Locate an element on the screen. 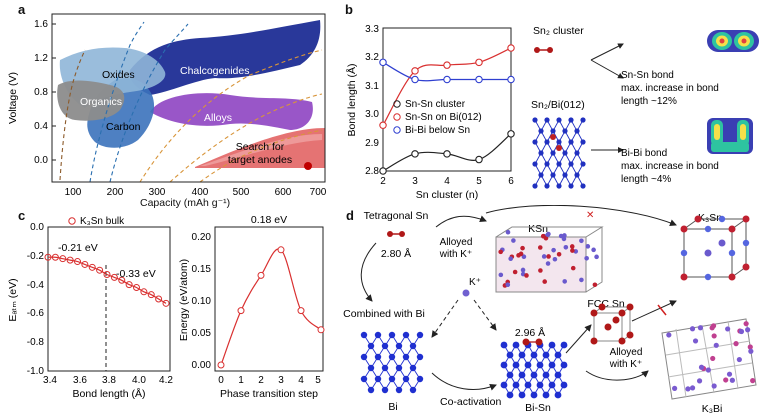 This screenshot has width=769, height=416. c2-xtick: 0 is located at coordinates (221, 380).